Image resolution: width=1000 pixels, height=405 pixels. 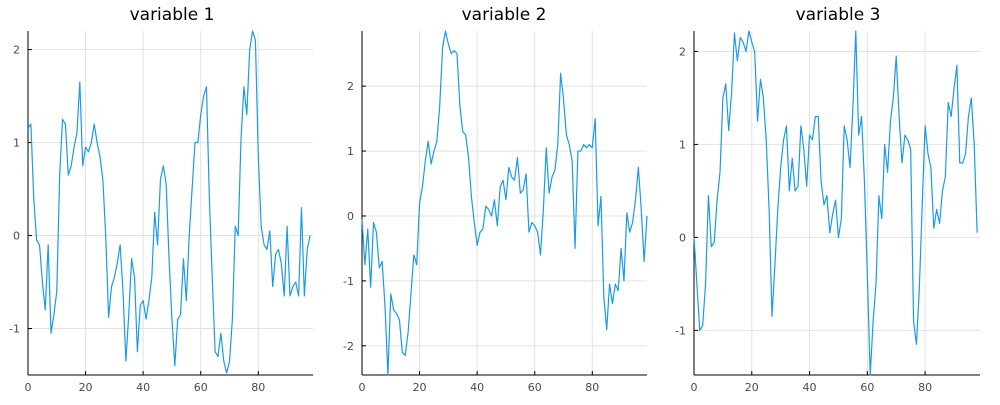 What do you see at coordinates (504, 15) in the screenshot?
I see `subplot-title: variable 2` at bounding box center [504, 15].